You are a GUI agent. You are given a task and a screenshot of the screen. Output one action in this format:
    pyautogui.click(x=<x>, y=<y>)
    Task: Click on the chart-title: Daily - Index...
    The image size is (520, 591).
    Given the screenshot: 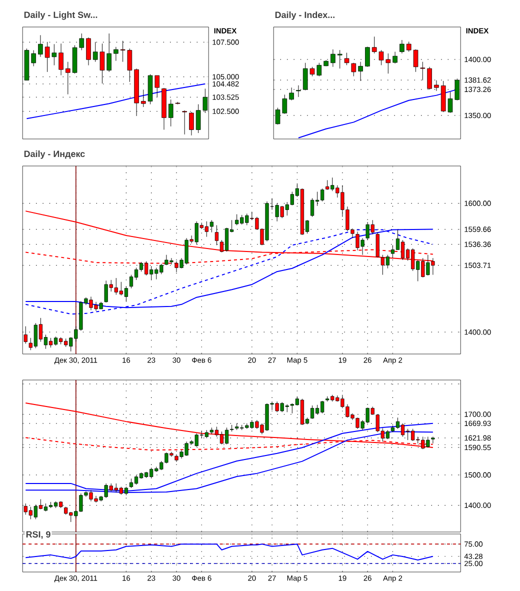 What is the action you would take?
    pyautogui.click(x=305, y=15)
    